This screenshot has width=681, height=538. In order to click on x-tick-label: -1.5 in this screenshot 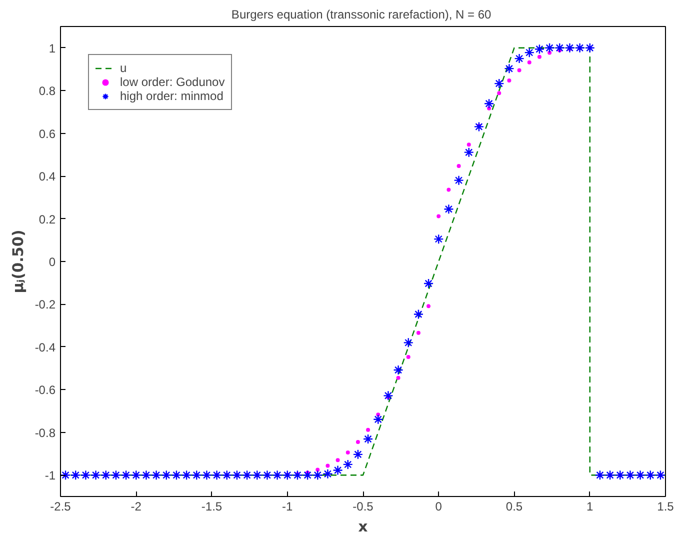, I will do `click(211, 507)`.